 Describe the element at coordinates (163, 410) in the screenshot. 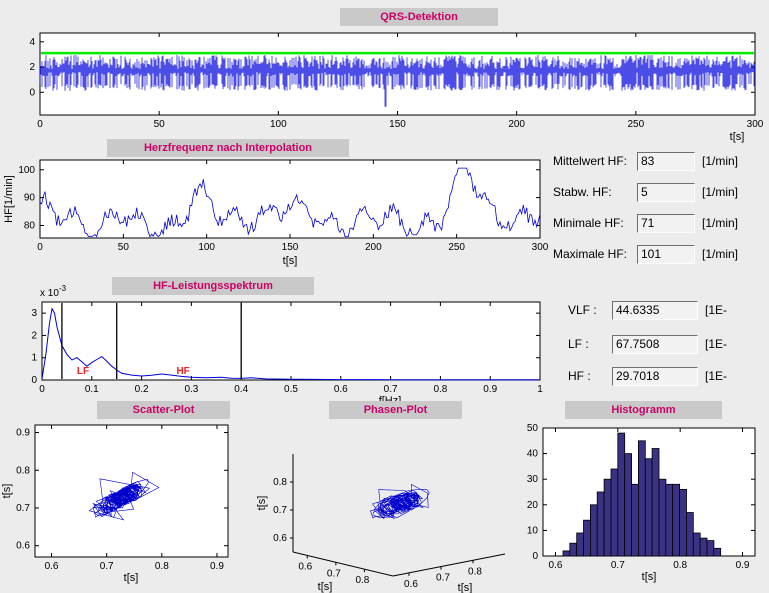

I see `scatter-plot-title: Scatter-Plot` at that location.